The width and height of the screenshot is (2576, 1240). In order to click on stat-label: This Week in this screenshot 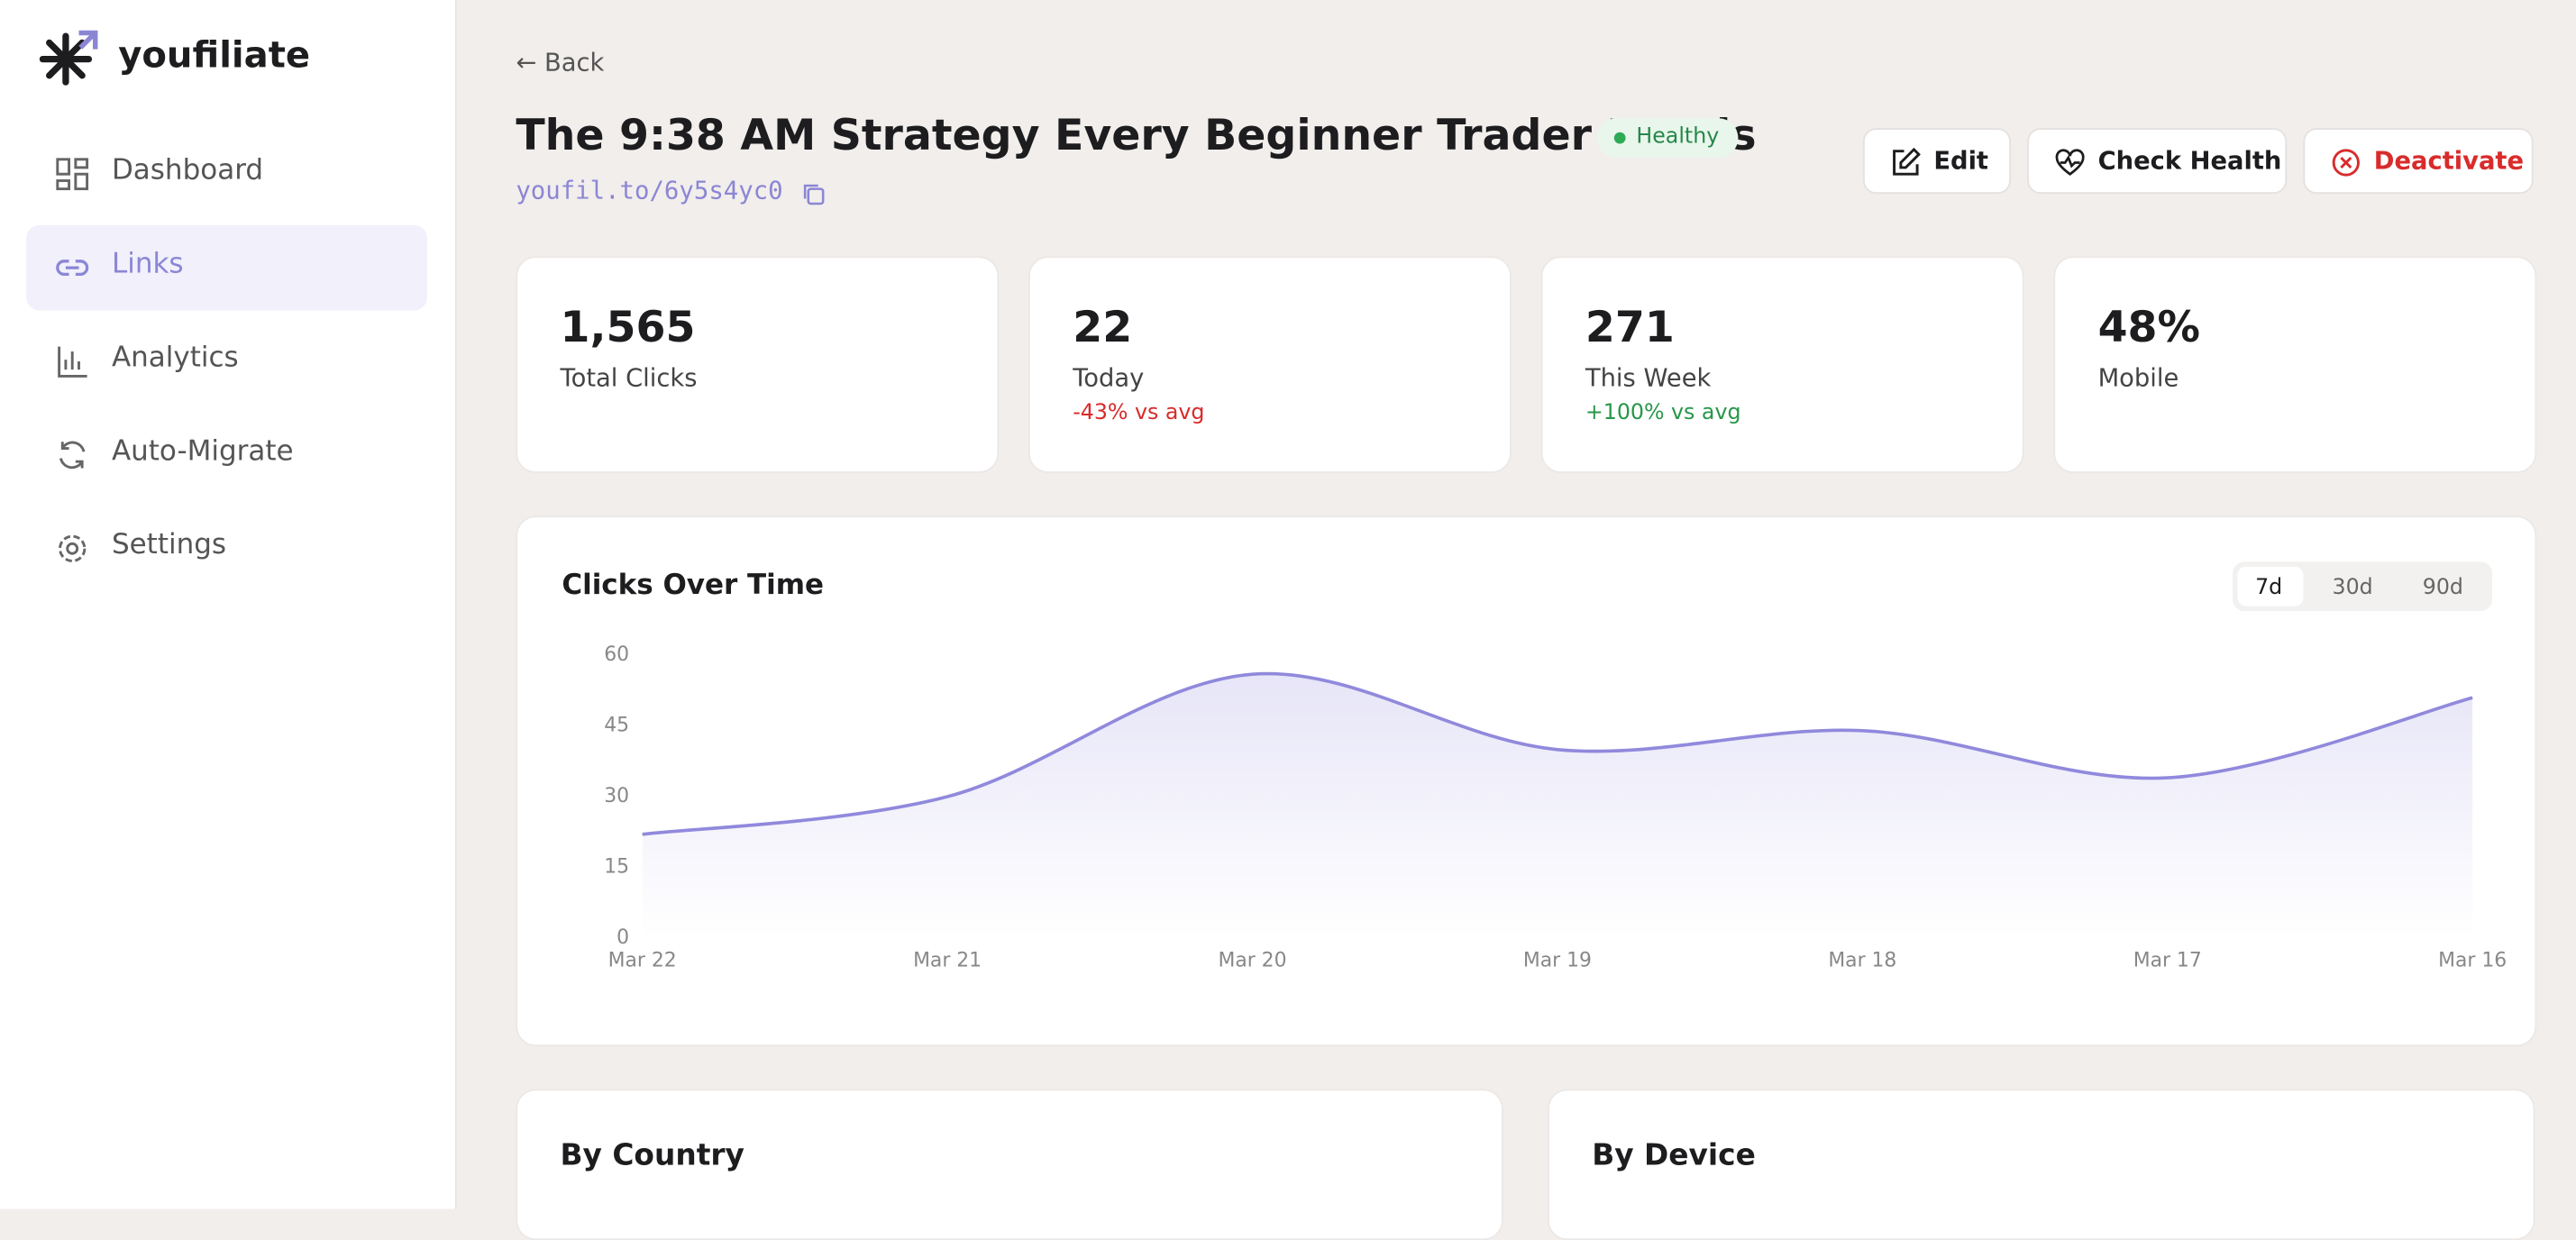, I will do `click(1648, 377)`.